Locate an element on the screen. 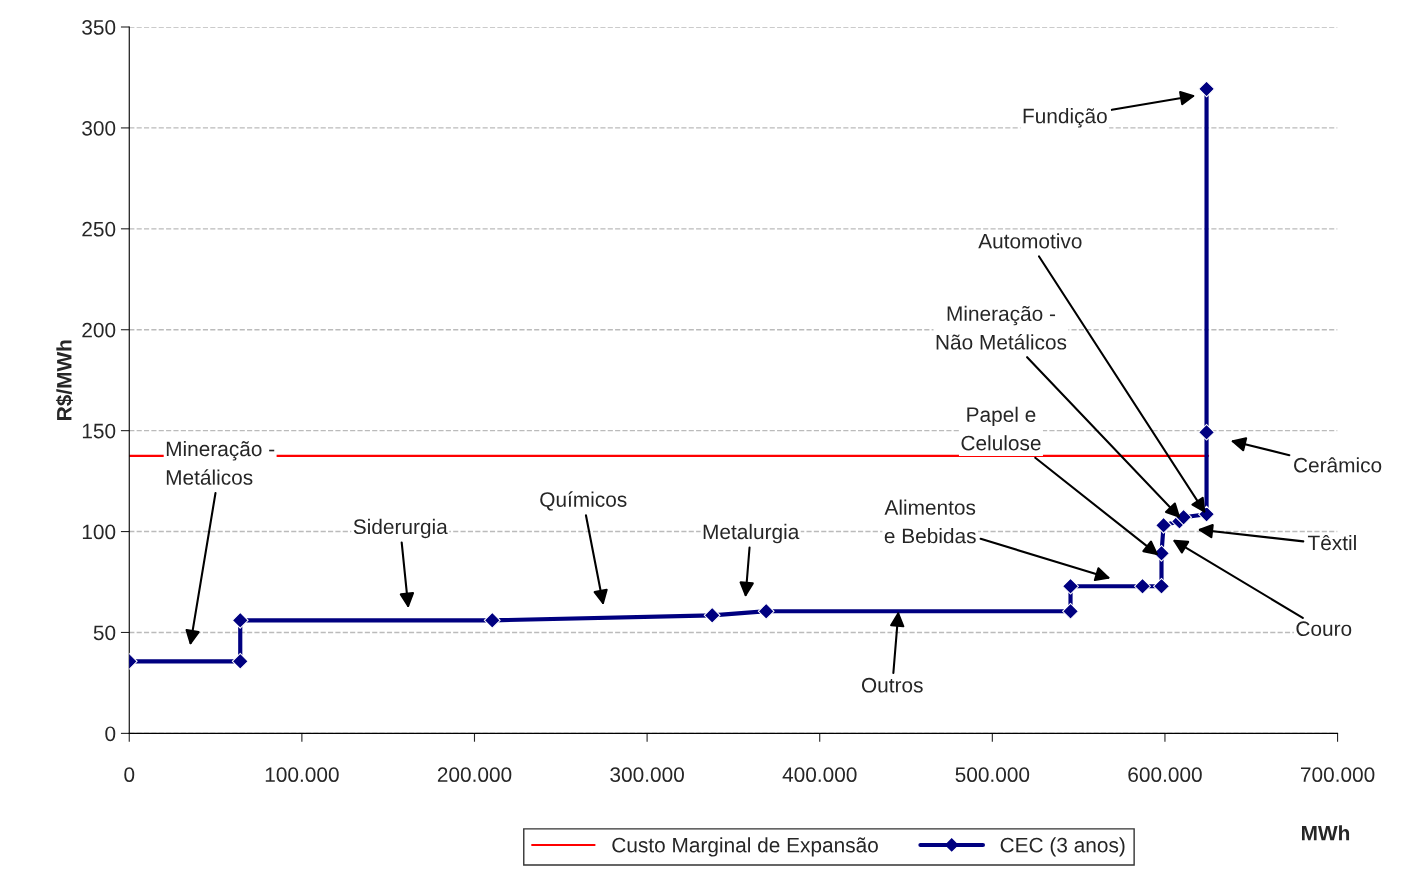  annotation: Mineração - Não Metálicos is located at coordinates (1001, 327).